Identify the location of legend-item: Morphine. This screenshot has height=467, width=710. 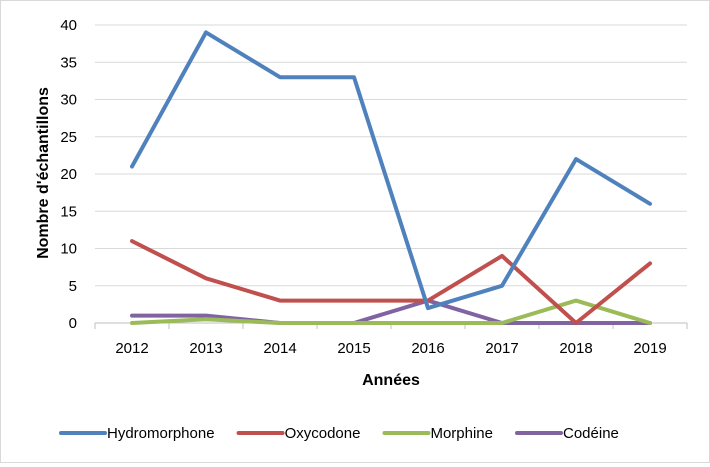
(437, 433).